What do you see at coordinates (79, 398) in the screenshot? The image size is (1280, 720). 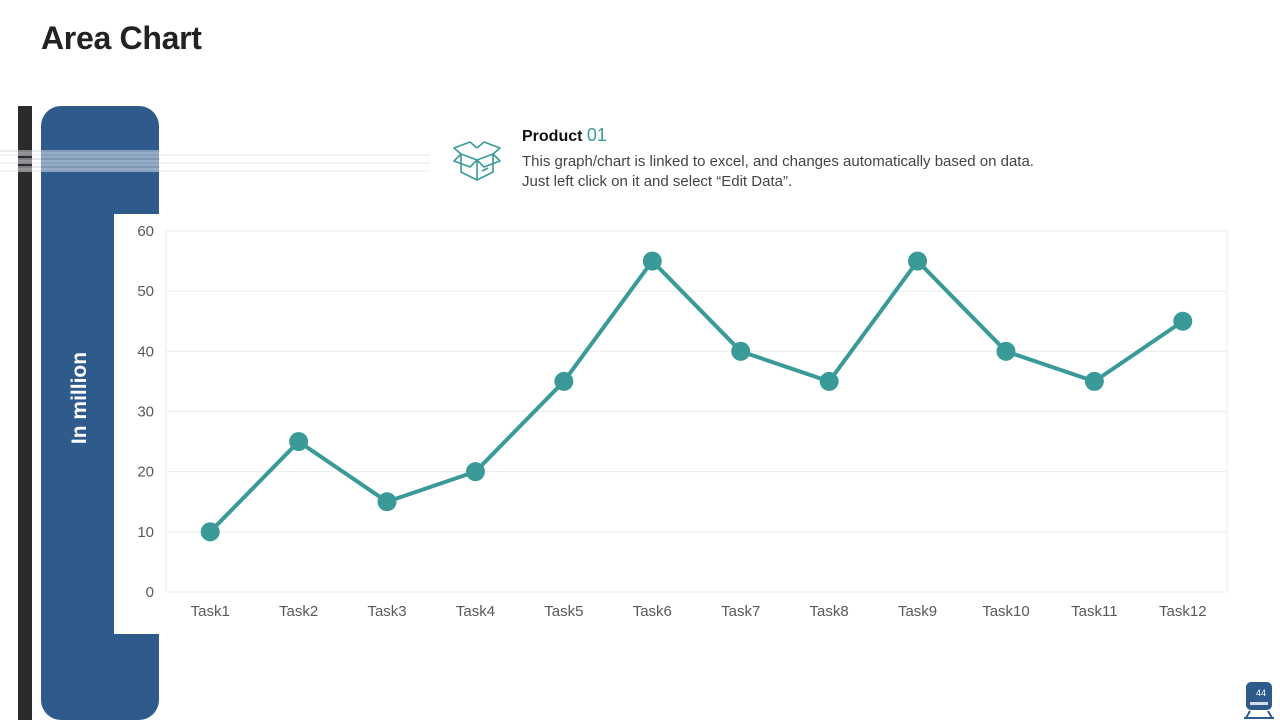 I see `y-axis-caption: In million` at bounding box center [79, 398].